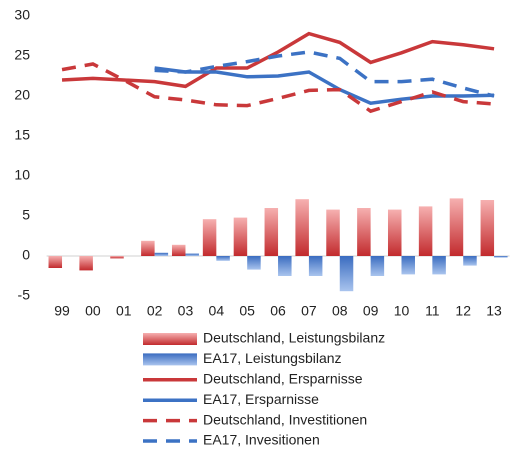 Image resolution: width=512 pixels, height=451 pixels. I want to click on y-tick-label: -5, so click(24, 295).